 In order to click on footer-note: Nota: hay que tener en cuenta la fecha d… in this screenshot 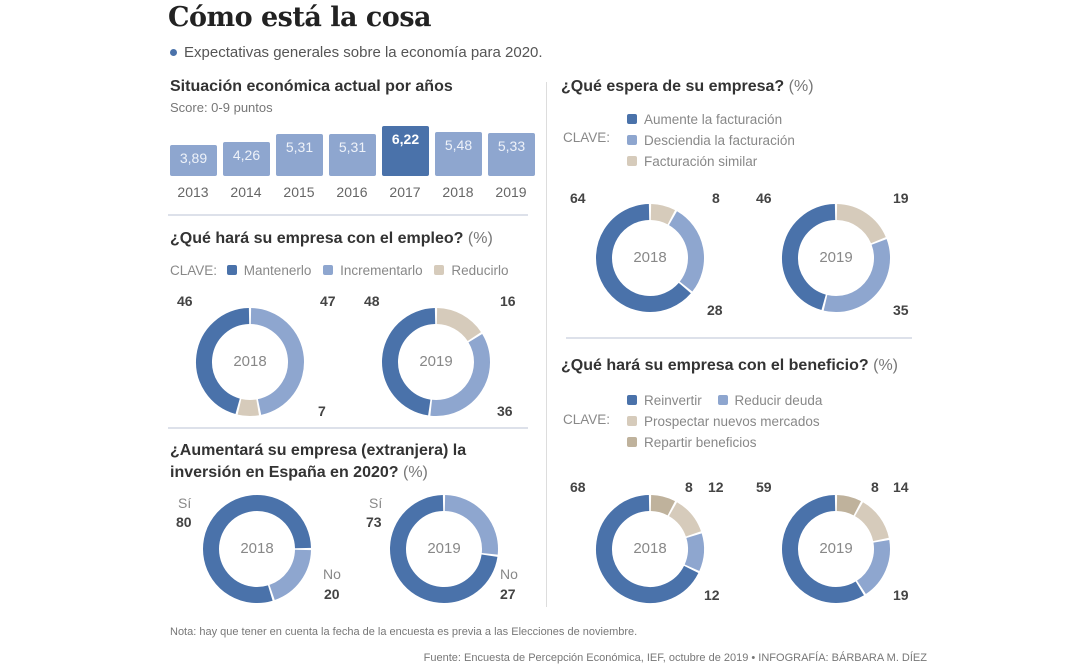, I will do `click(404, 632)`.